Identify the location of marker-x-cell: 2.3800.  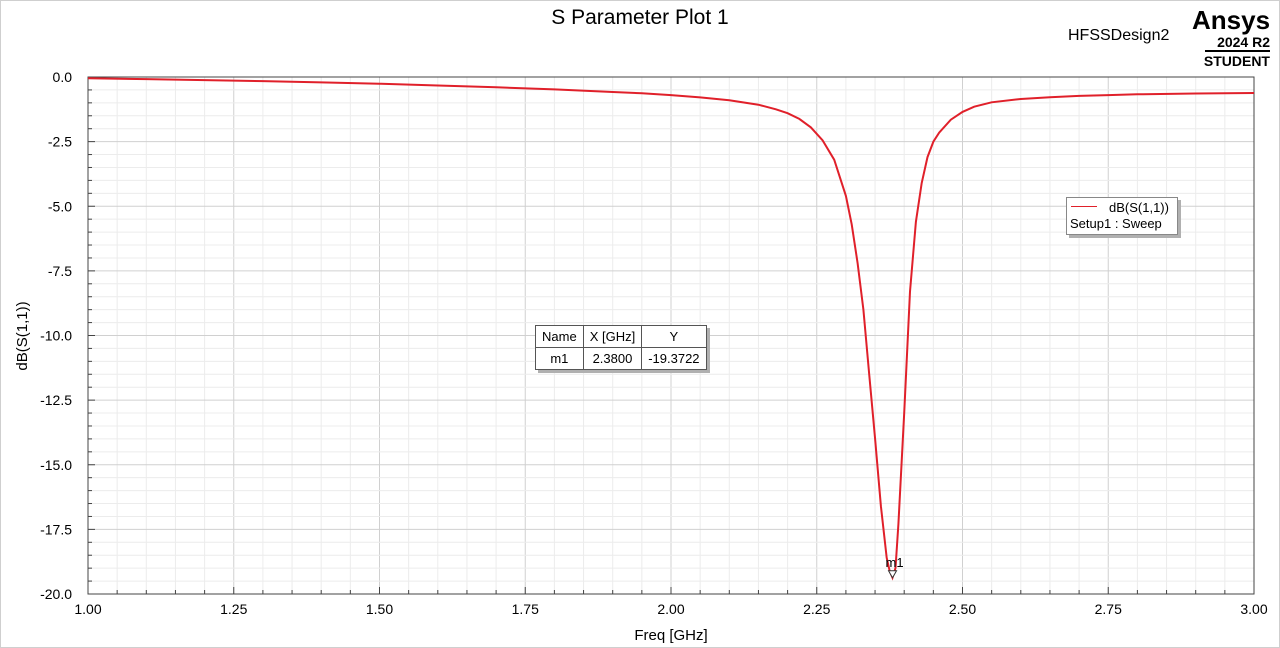
(612, 358).